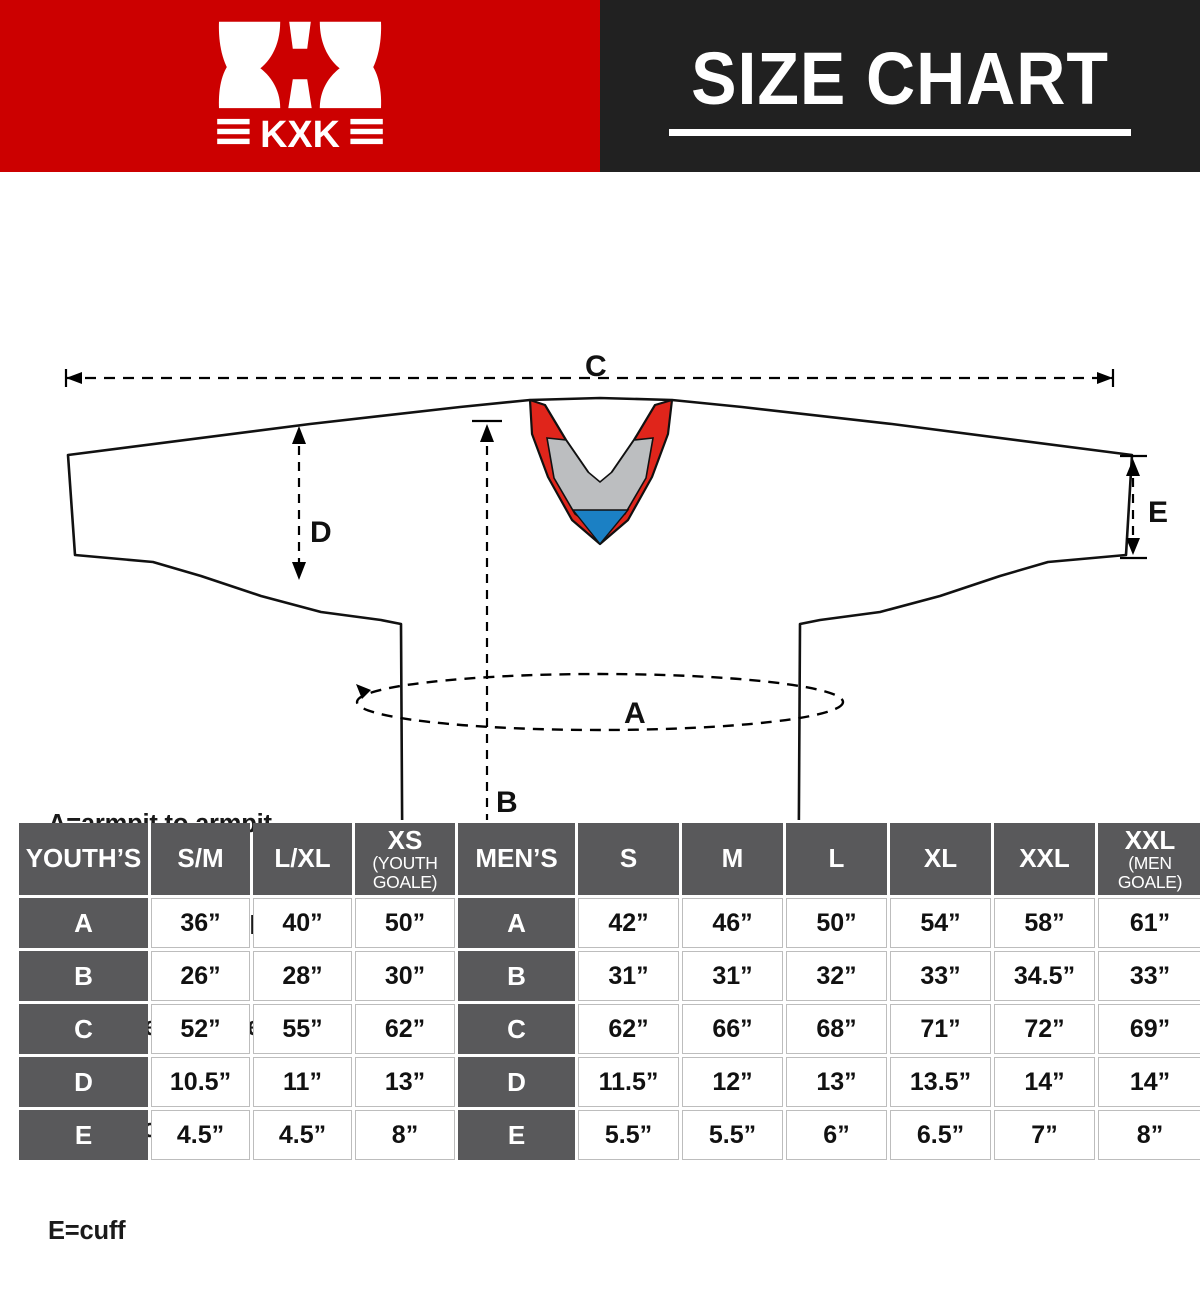 The width and height of the screenshot is (1200, 1316). Describe the element at coordinates (628, 923) in the screenshot. I see `men-value-cell: 42”` at that location.